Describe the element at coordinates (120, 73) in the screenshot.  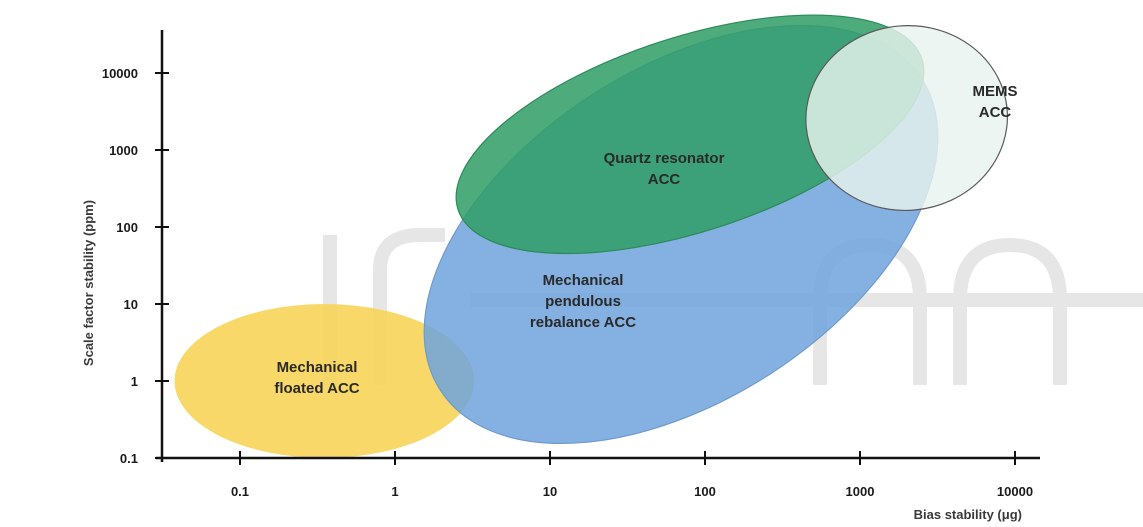
I see `y-tick-label: 10000` at that location.